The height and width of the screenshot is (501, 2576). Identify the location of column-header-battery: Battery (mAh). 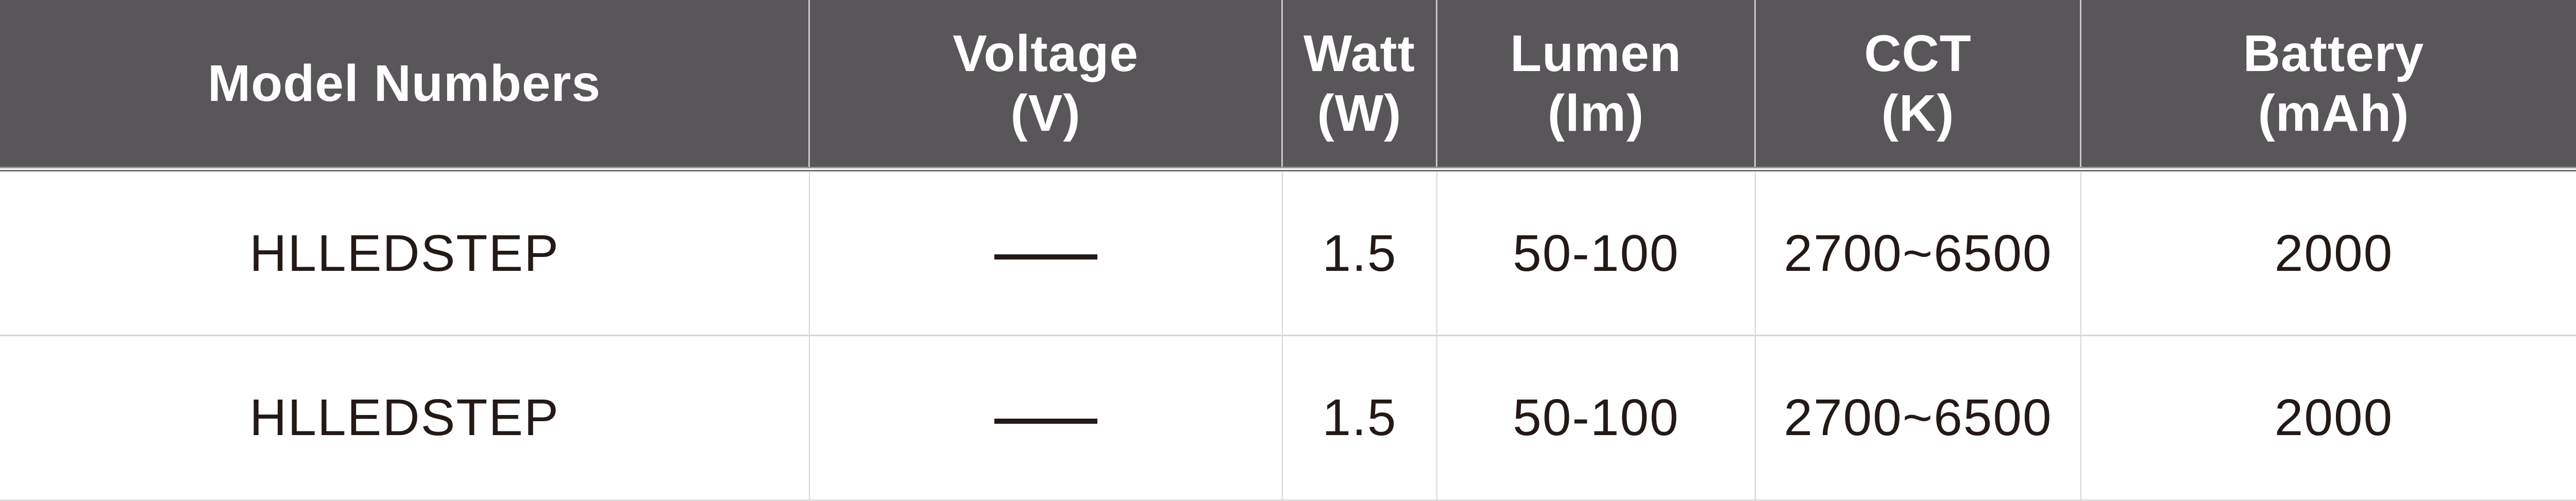
(2328, 83).